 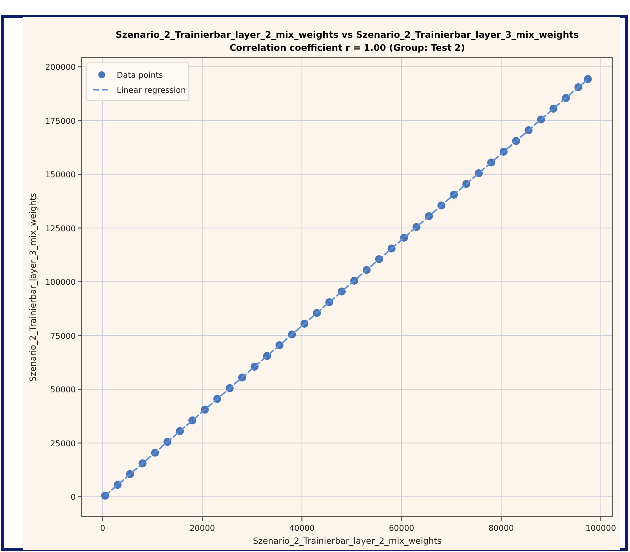 I want to click on y-tick-label: 175000, so click(x=60, y=121).